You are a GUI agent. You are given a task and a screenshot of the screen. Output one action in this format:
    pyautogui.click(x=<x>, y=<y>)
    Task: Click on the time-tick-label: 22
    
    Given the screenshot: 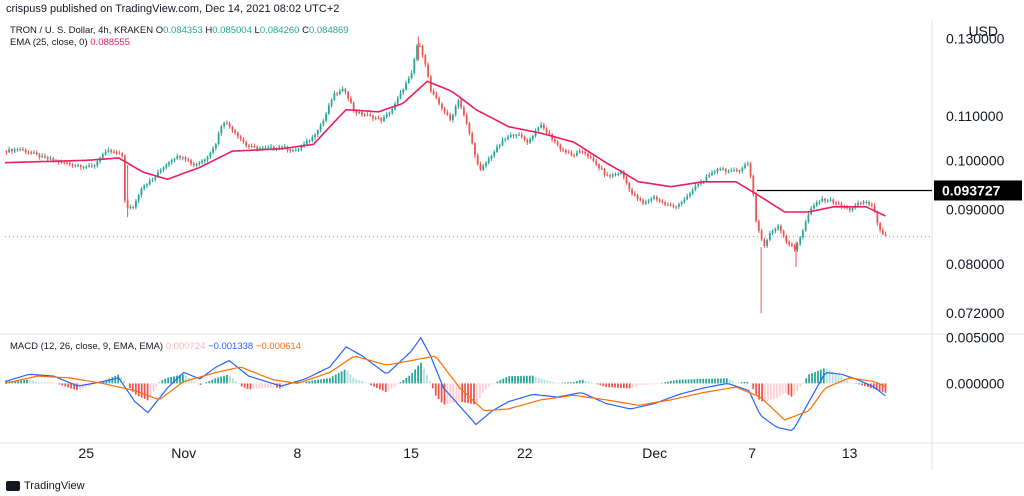 What is the action you would take?
    pyautogui.click(x=525, y=453)
    